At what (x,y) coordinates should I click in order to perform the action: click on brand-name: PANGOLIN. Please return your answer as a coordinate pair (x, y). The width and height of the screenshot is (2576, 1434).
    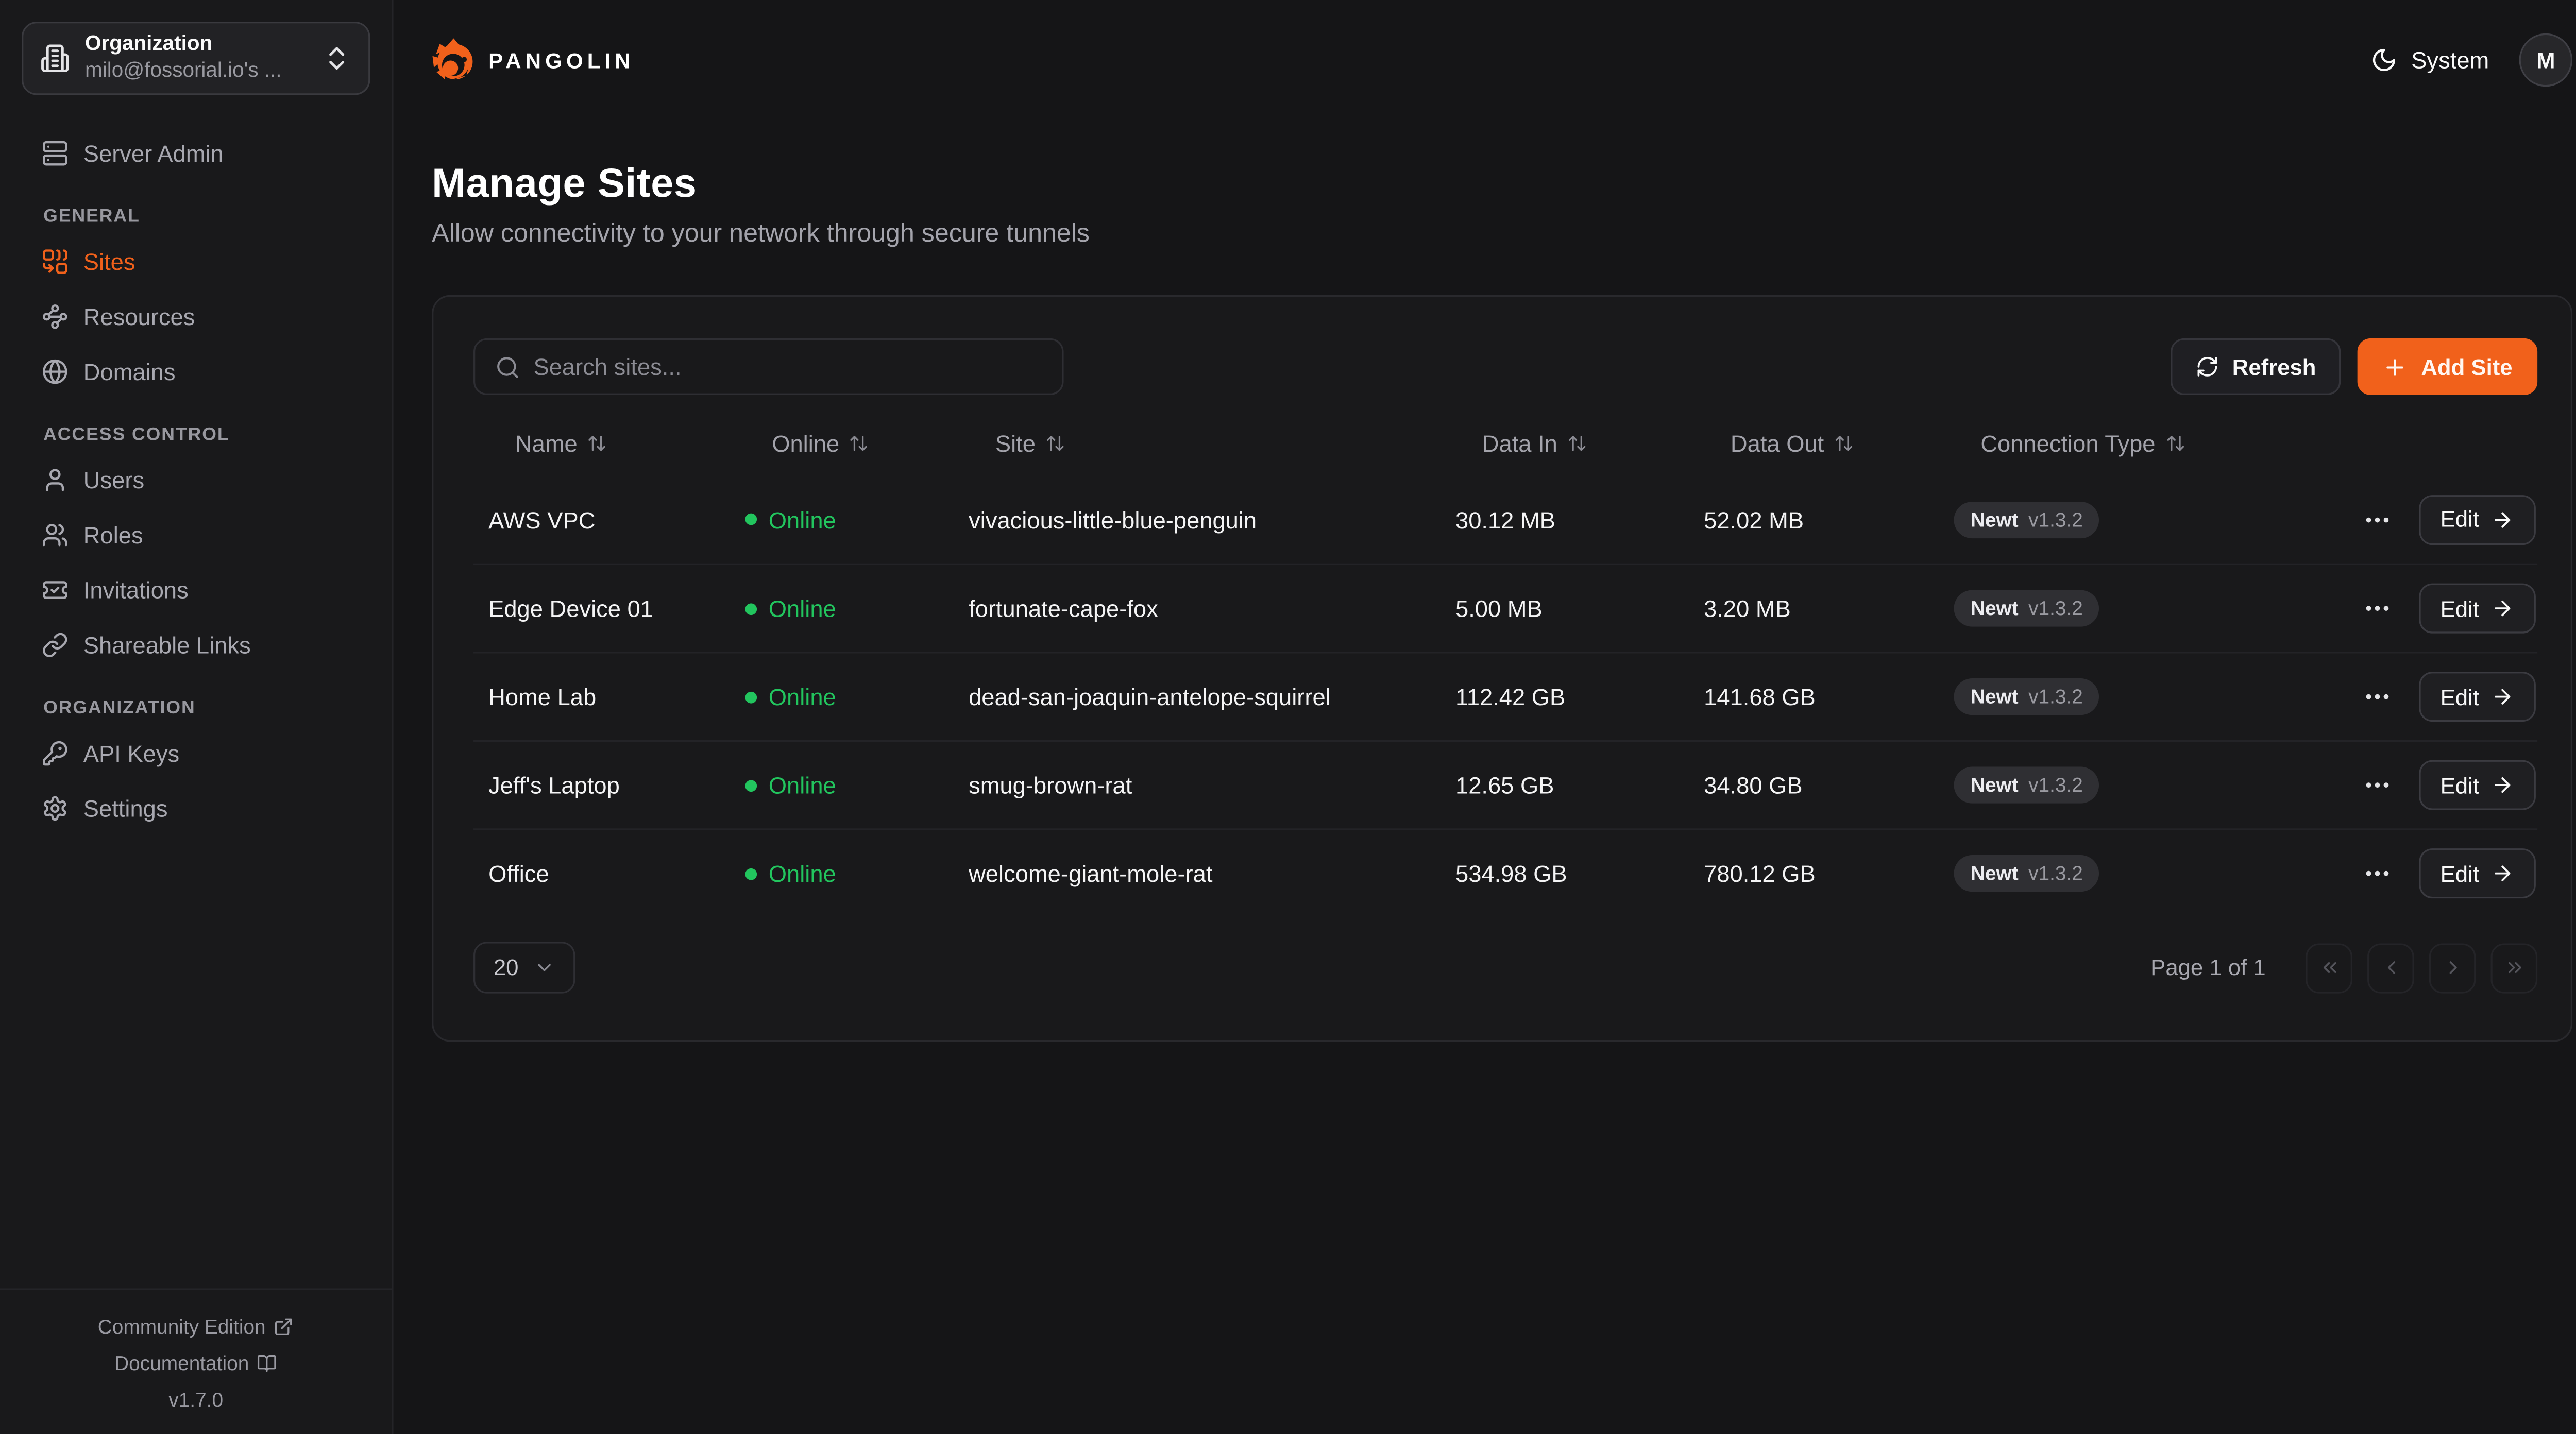
    Looking at the image, I should click on (562, 60).